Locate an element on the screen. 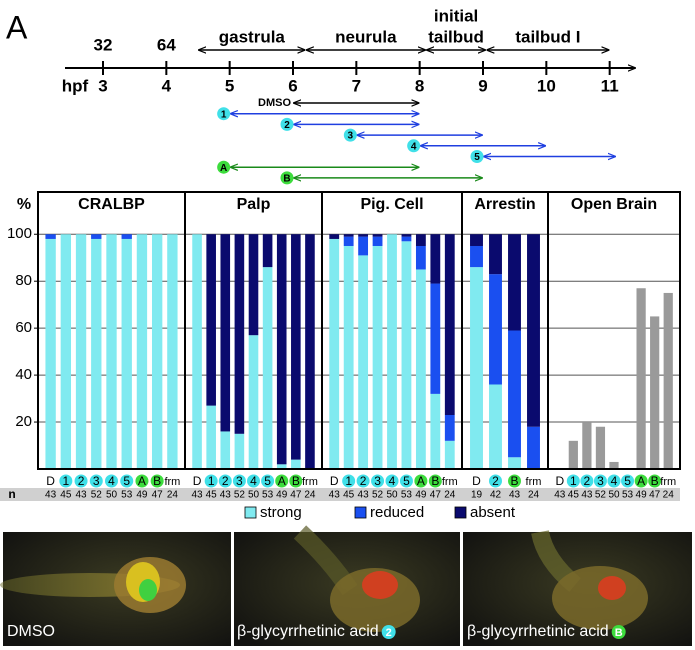 This screenshot has width=695, height=650. stage-label: gastrula is located at coordinates (252, 36).